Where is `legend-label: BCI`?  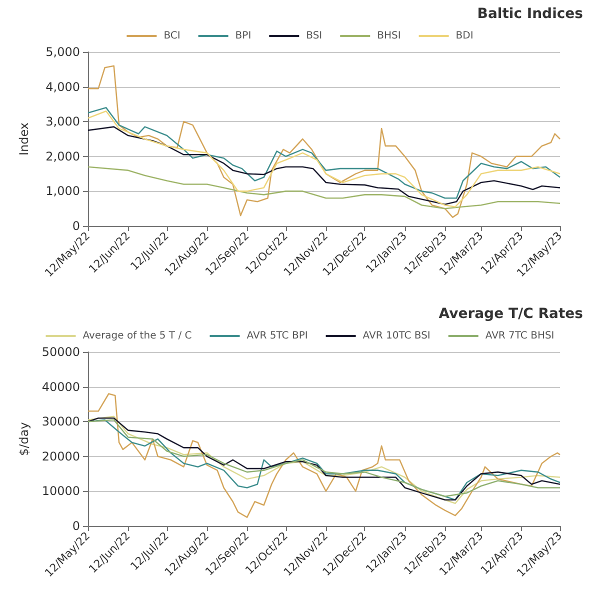
legend-label: BCI is located at coordinates (172, 36).